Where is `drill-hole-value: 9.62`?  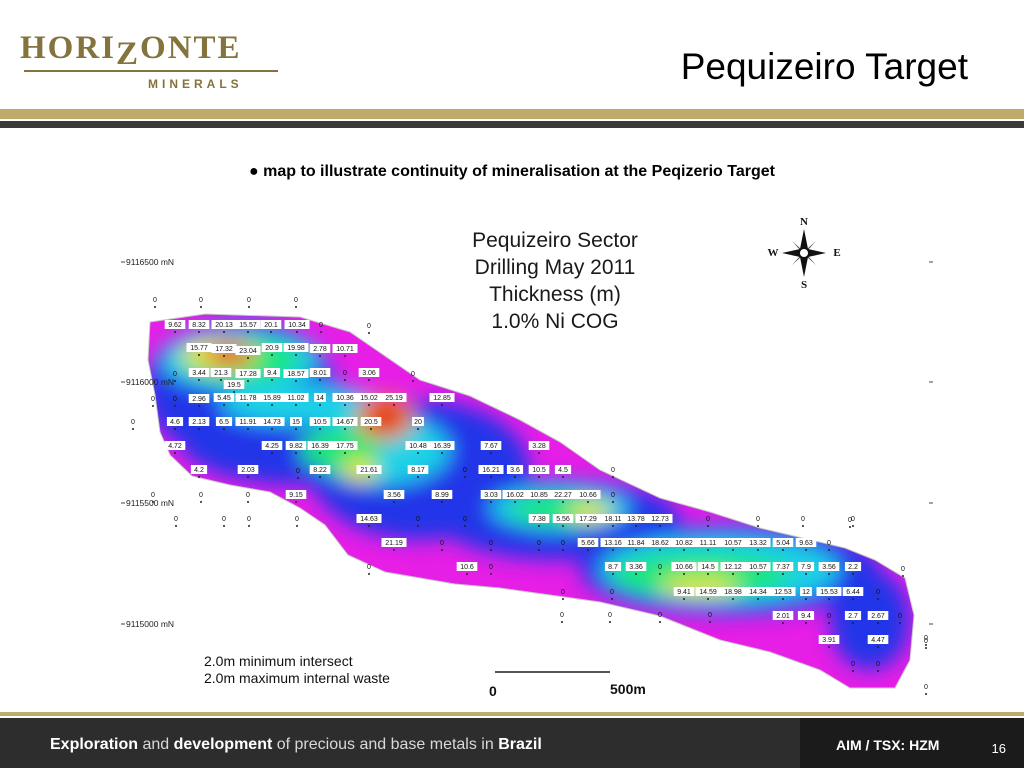 drill-hole-value: 9.62 is located at coordinates (175, 325).